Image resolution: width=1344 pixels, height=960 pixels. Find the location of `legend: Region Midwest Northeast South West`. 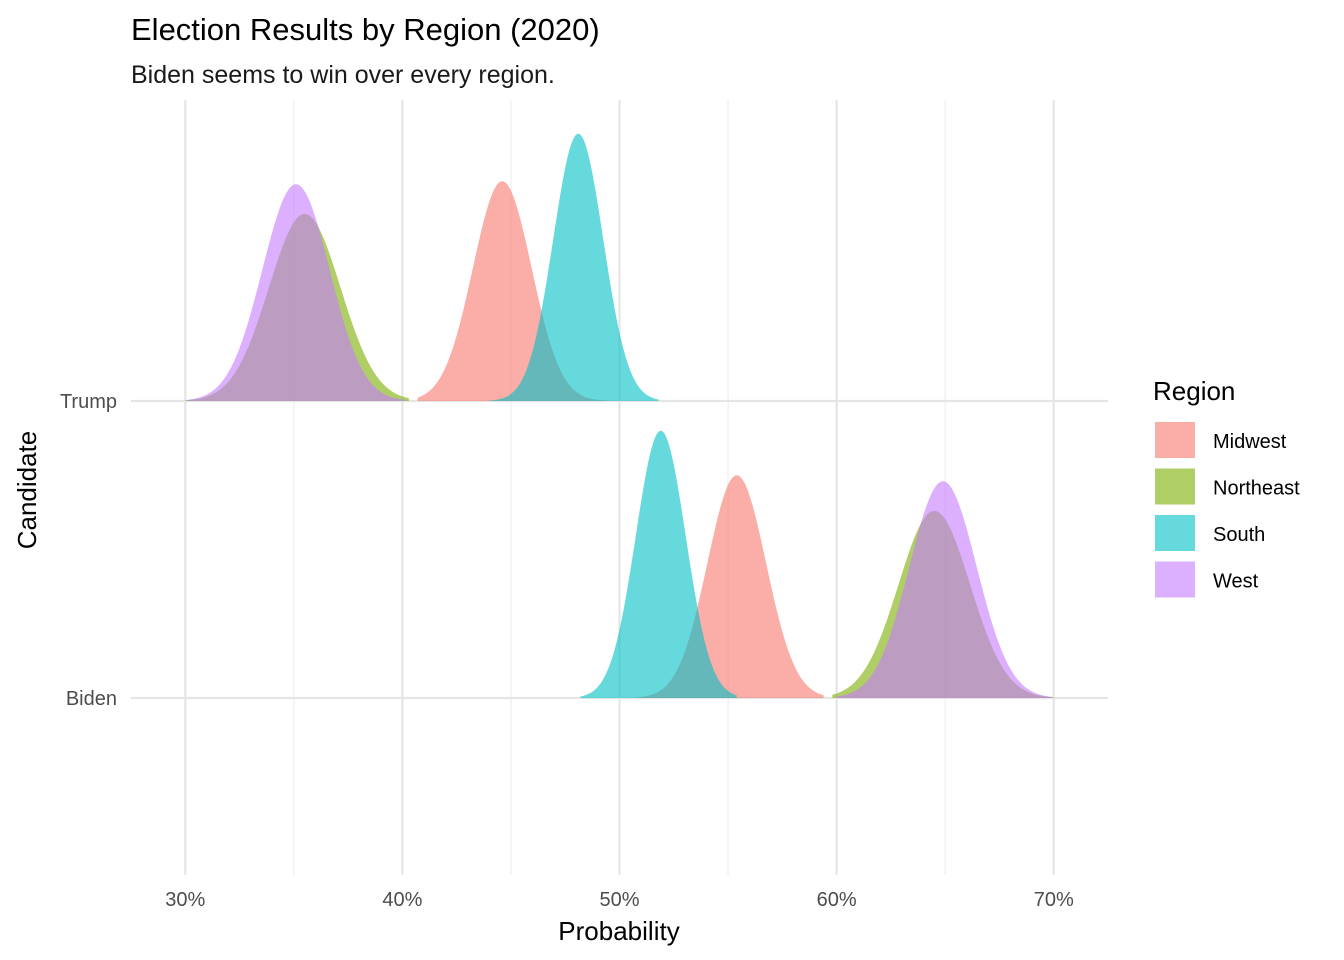

legend: Region Midwest Northeast South West is located at coordinates (1226, 487).